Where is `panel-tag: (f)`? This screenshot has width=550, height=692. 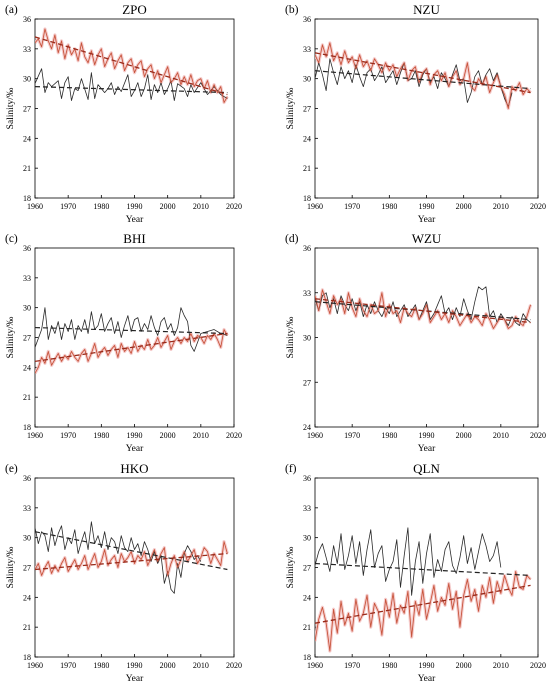
panel-tag: (f) is located at coordinates (291, 469).